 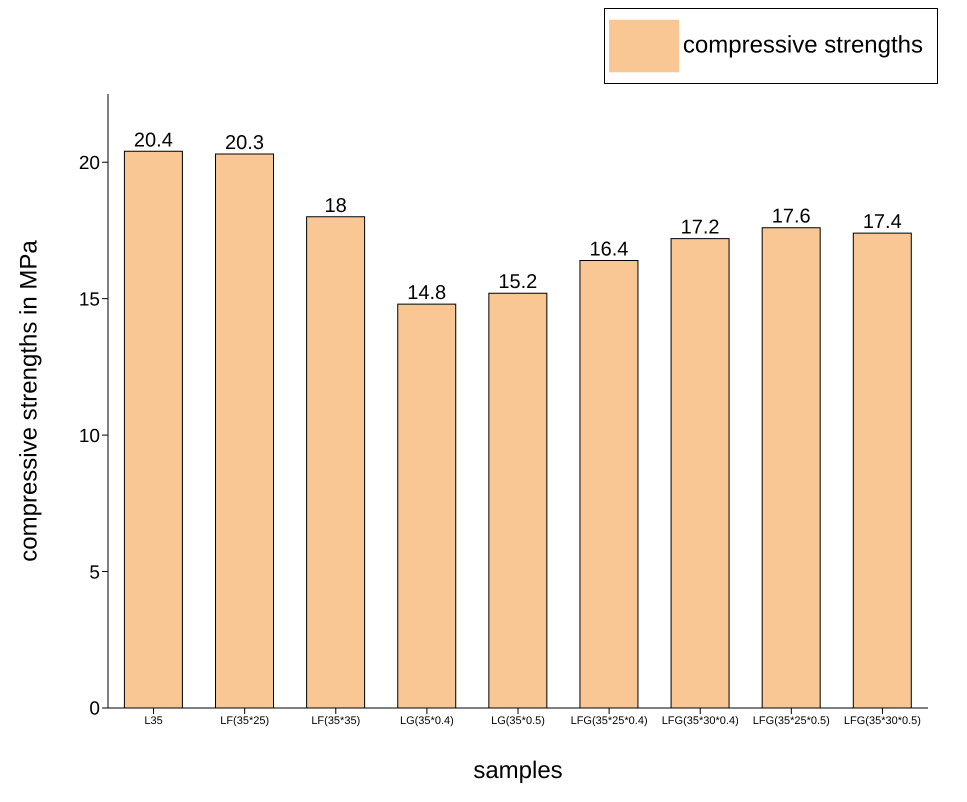 I want to click on data-label: 18, so click(x=335, y=205).